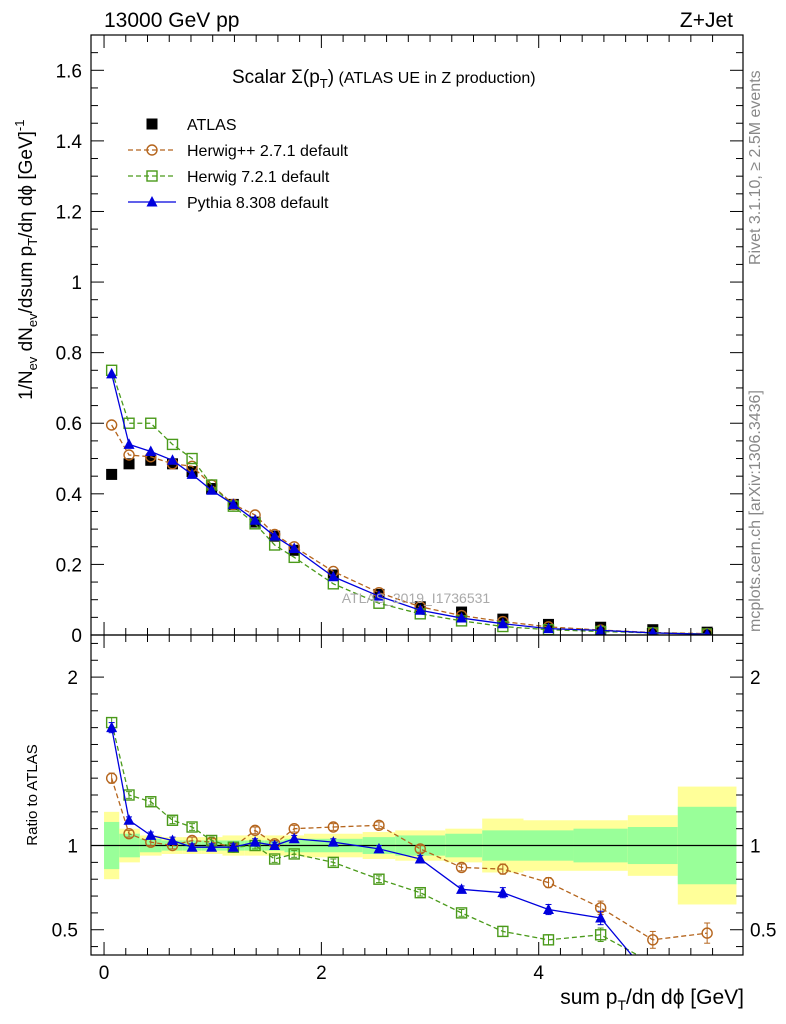 This screenshot has height=1024, width=786. What do you see at coordinates (416, 598) in the screenshot?
I see `watermark: ATLAS_2019_I1736531` at bounding box center [416, 598].